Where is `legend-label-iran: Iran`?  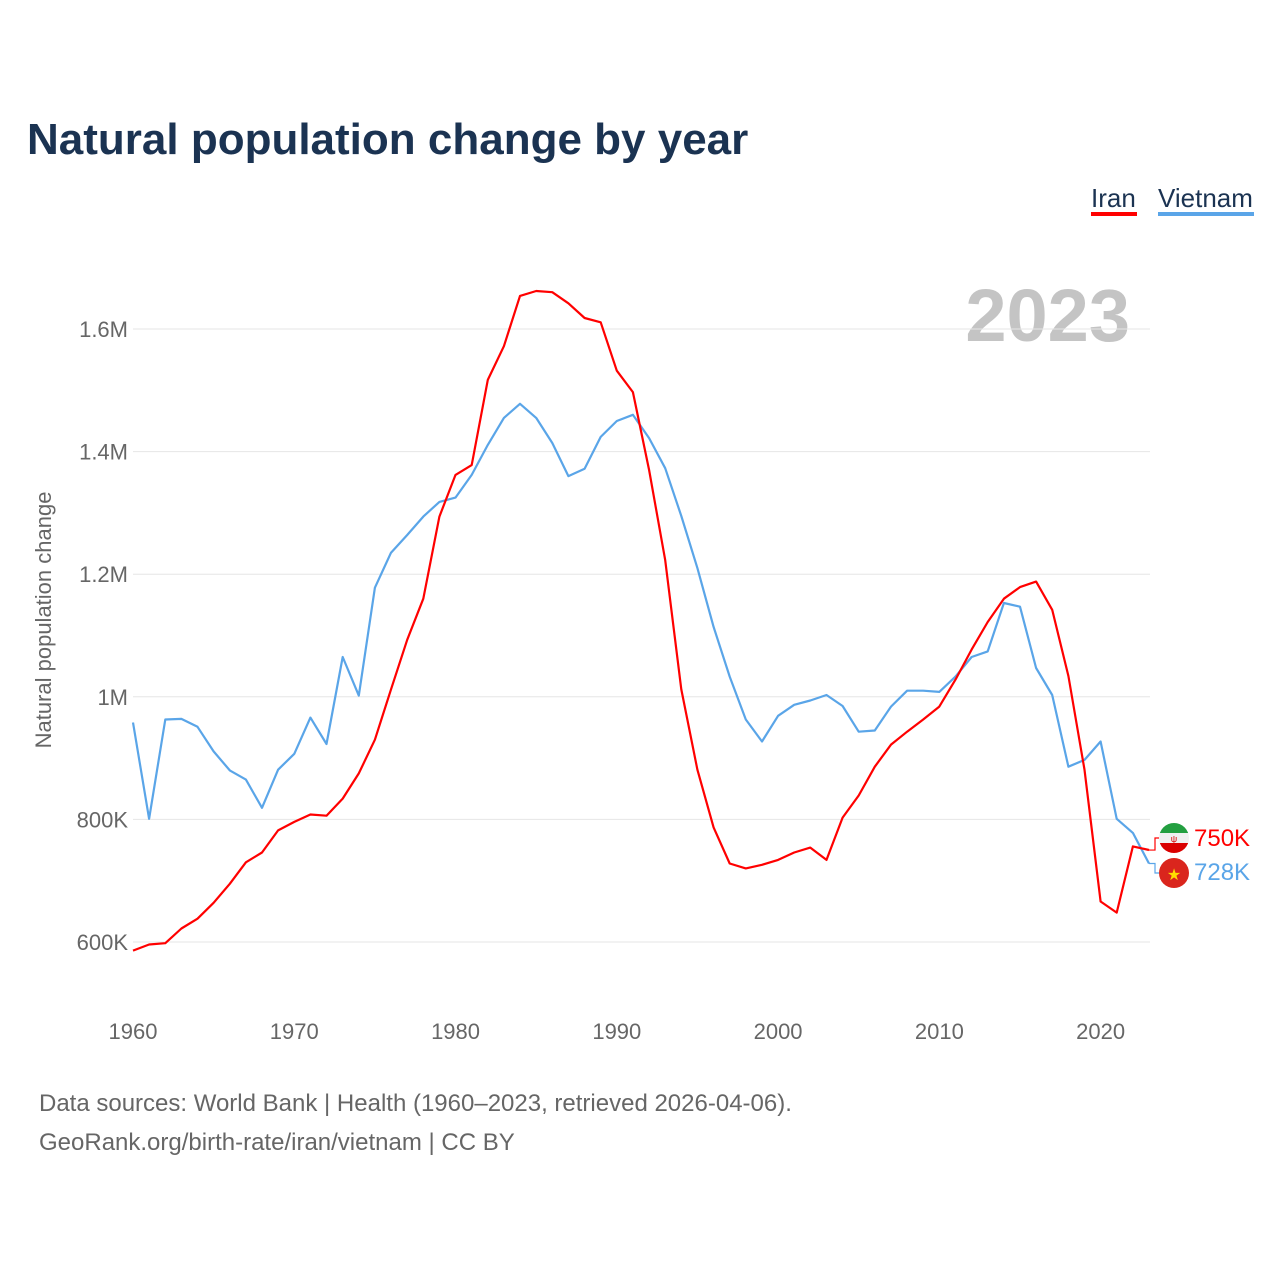 legend-label-iran: Iran is located at coordinates (1113, 198).